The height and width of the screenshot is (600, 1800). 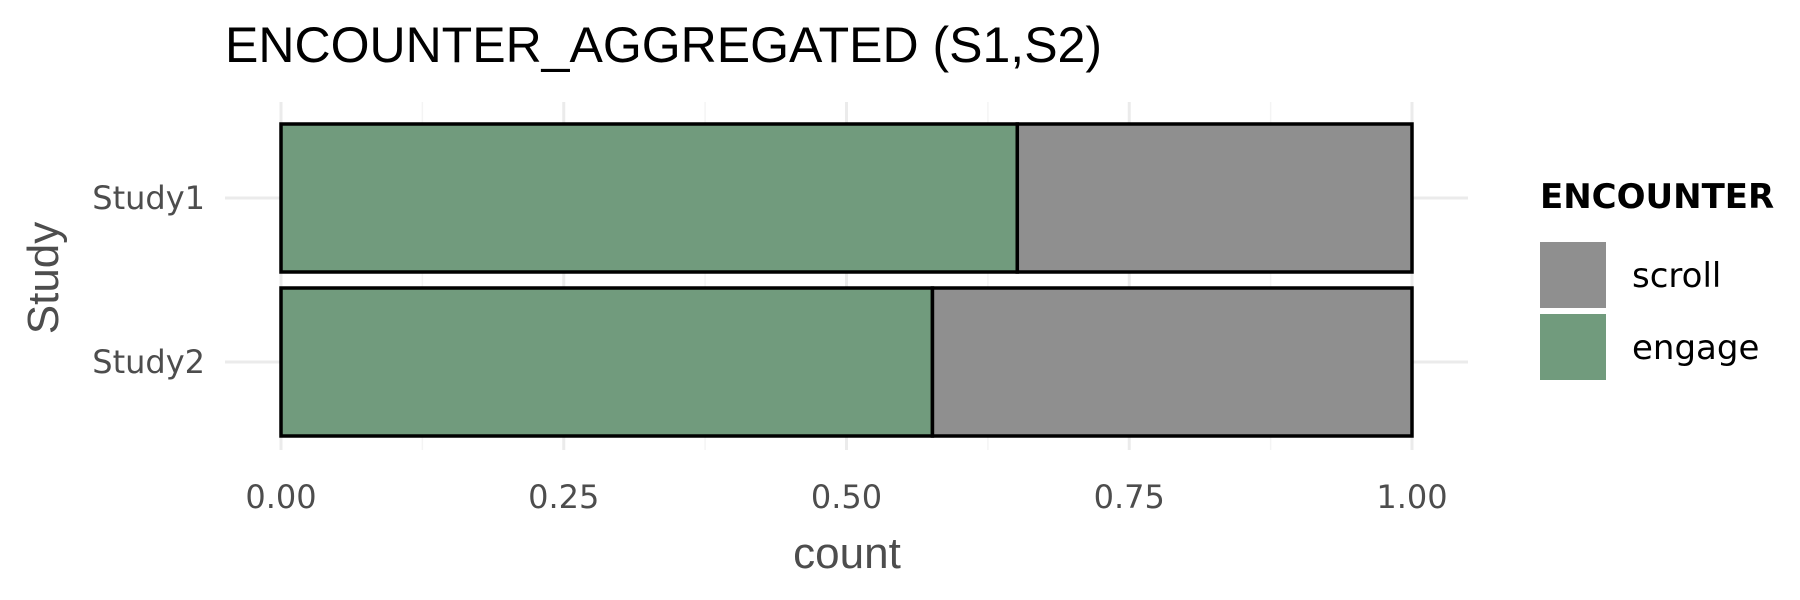 What do you see at coordinates (1129, 497) in the screenshot?
I see `x-tick-label: 0.75` at bounding box center [1129, 497].